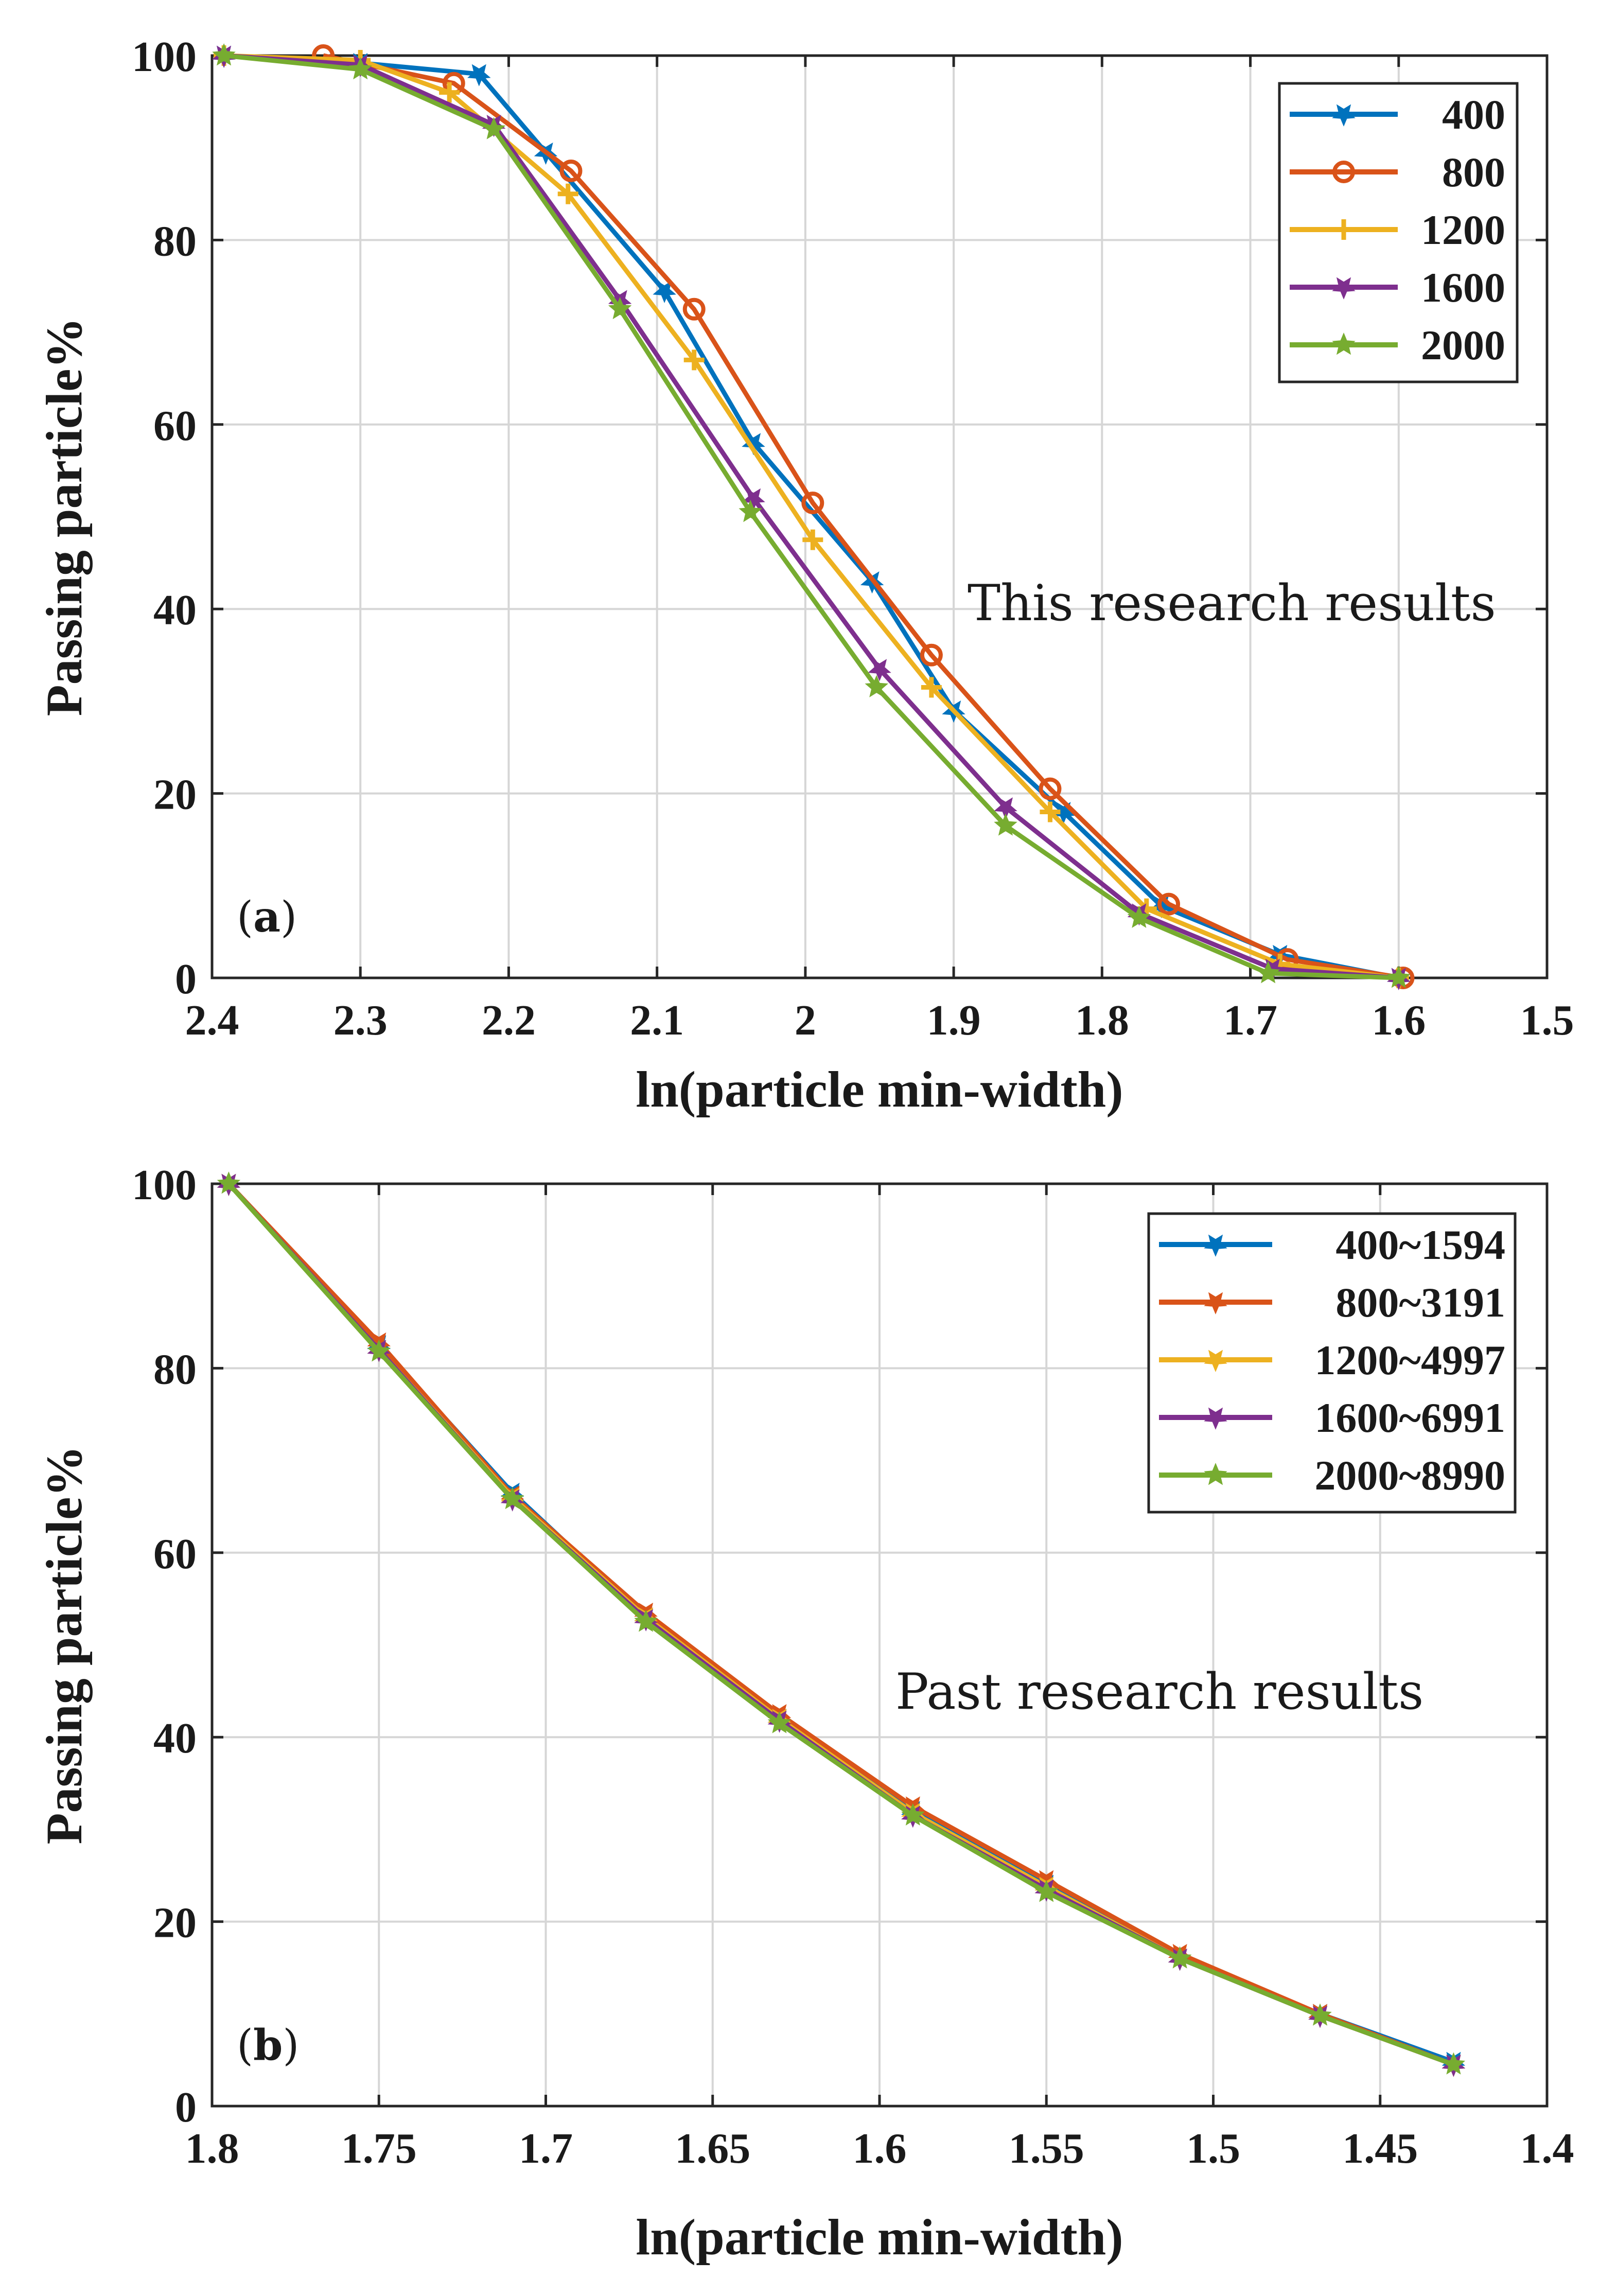 The width and height of the screenshot is (1617, 2296). I want to click on panel-a-annotation: This research results, so click(1232, 603).